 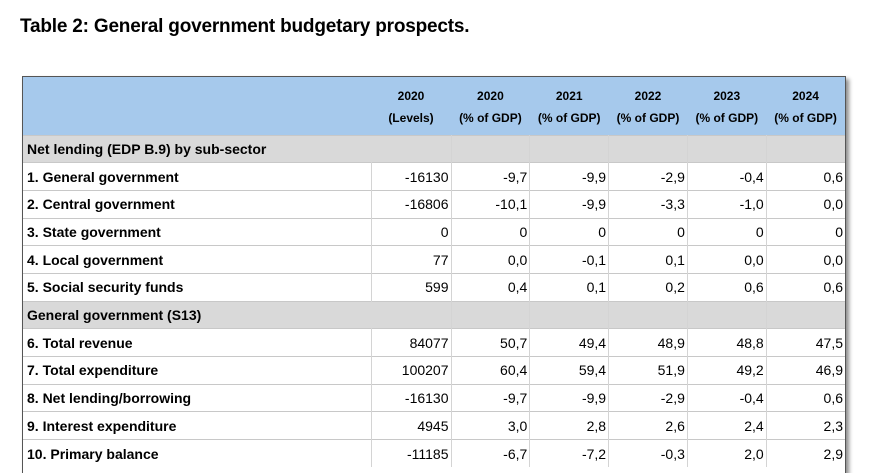 What do you see at coordinates (197, 397) in the screenshot?
I see `row-label: 8. Net lending/borrowing` at bounding box center [197, 397].